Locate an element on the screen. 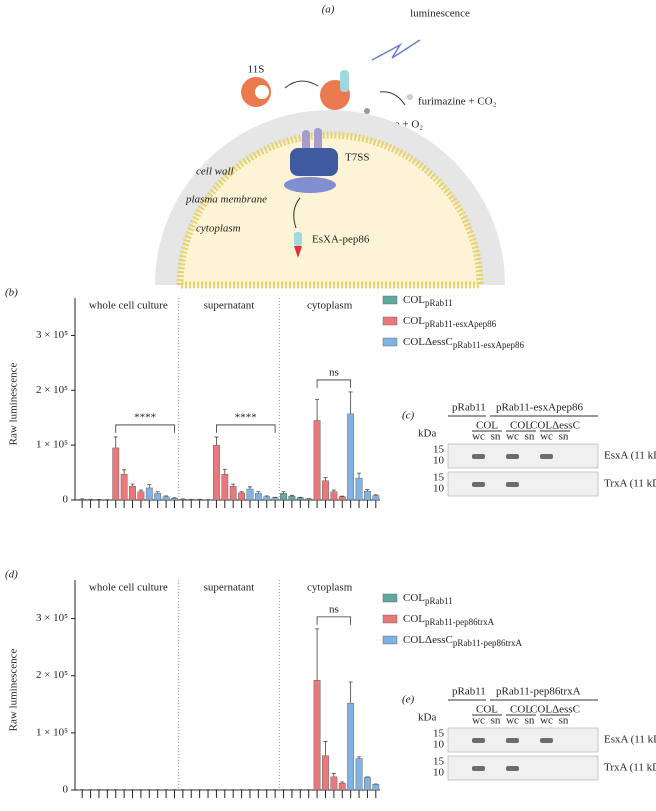 The image size is (656, 811). kda-label: kDa is located at coordinates (427, 718).